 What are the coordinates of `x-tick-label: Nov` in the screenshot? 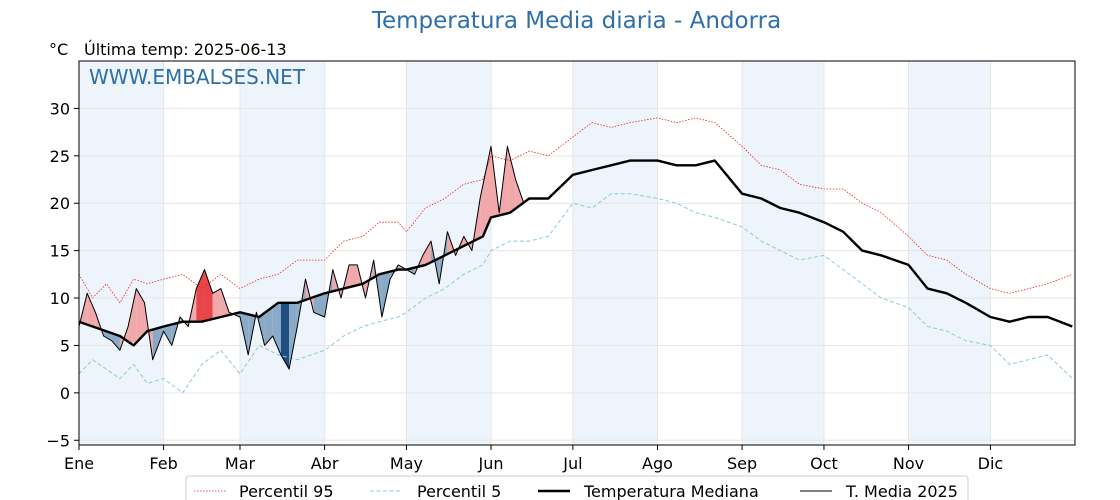 It's located at (908, 463).